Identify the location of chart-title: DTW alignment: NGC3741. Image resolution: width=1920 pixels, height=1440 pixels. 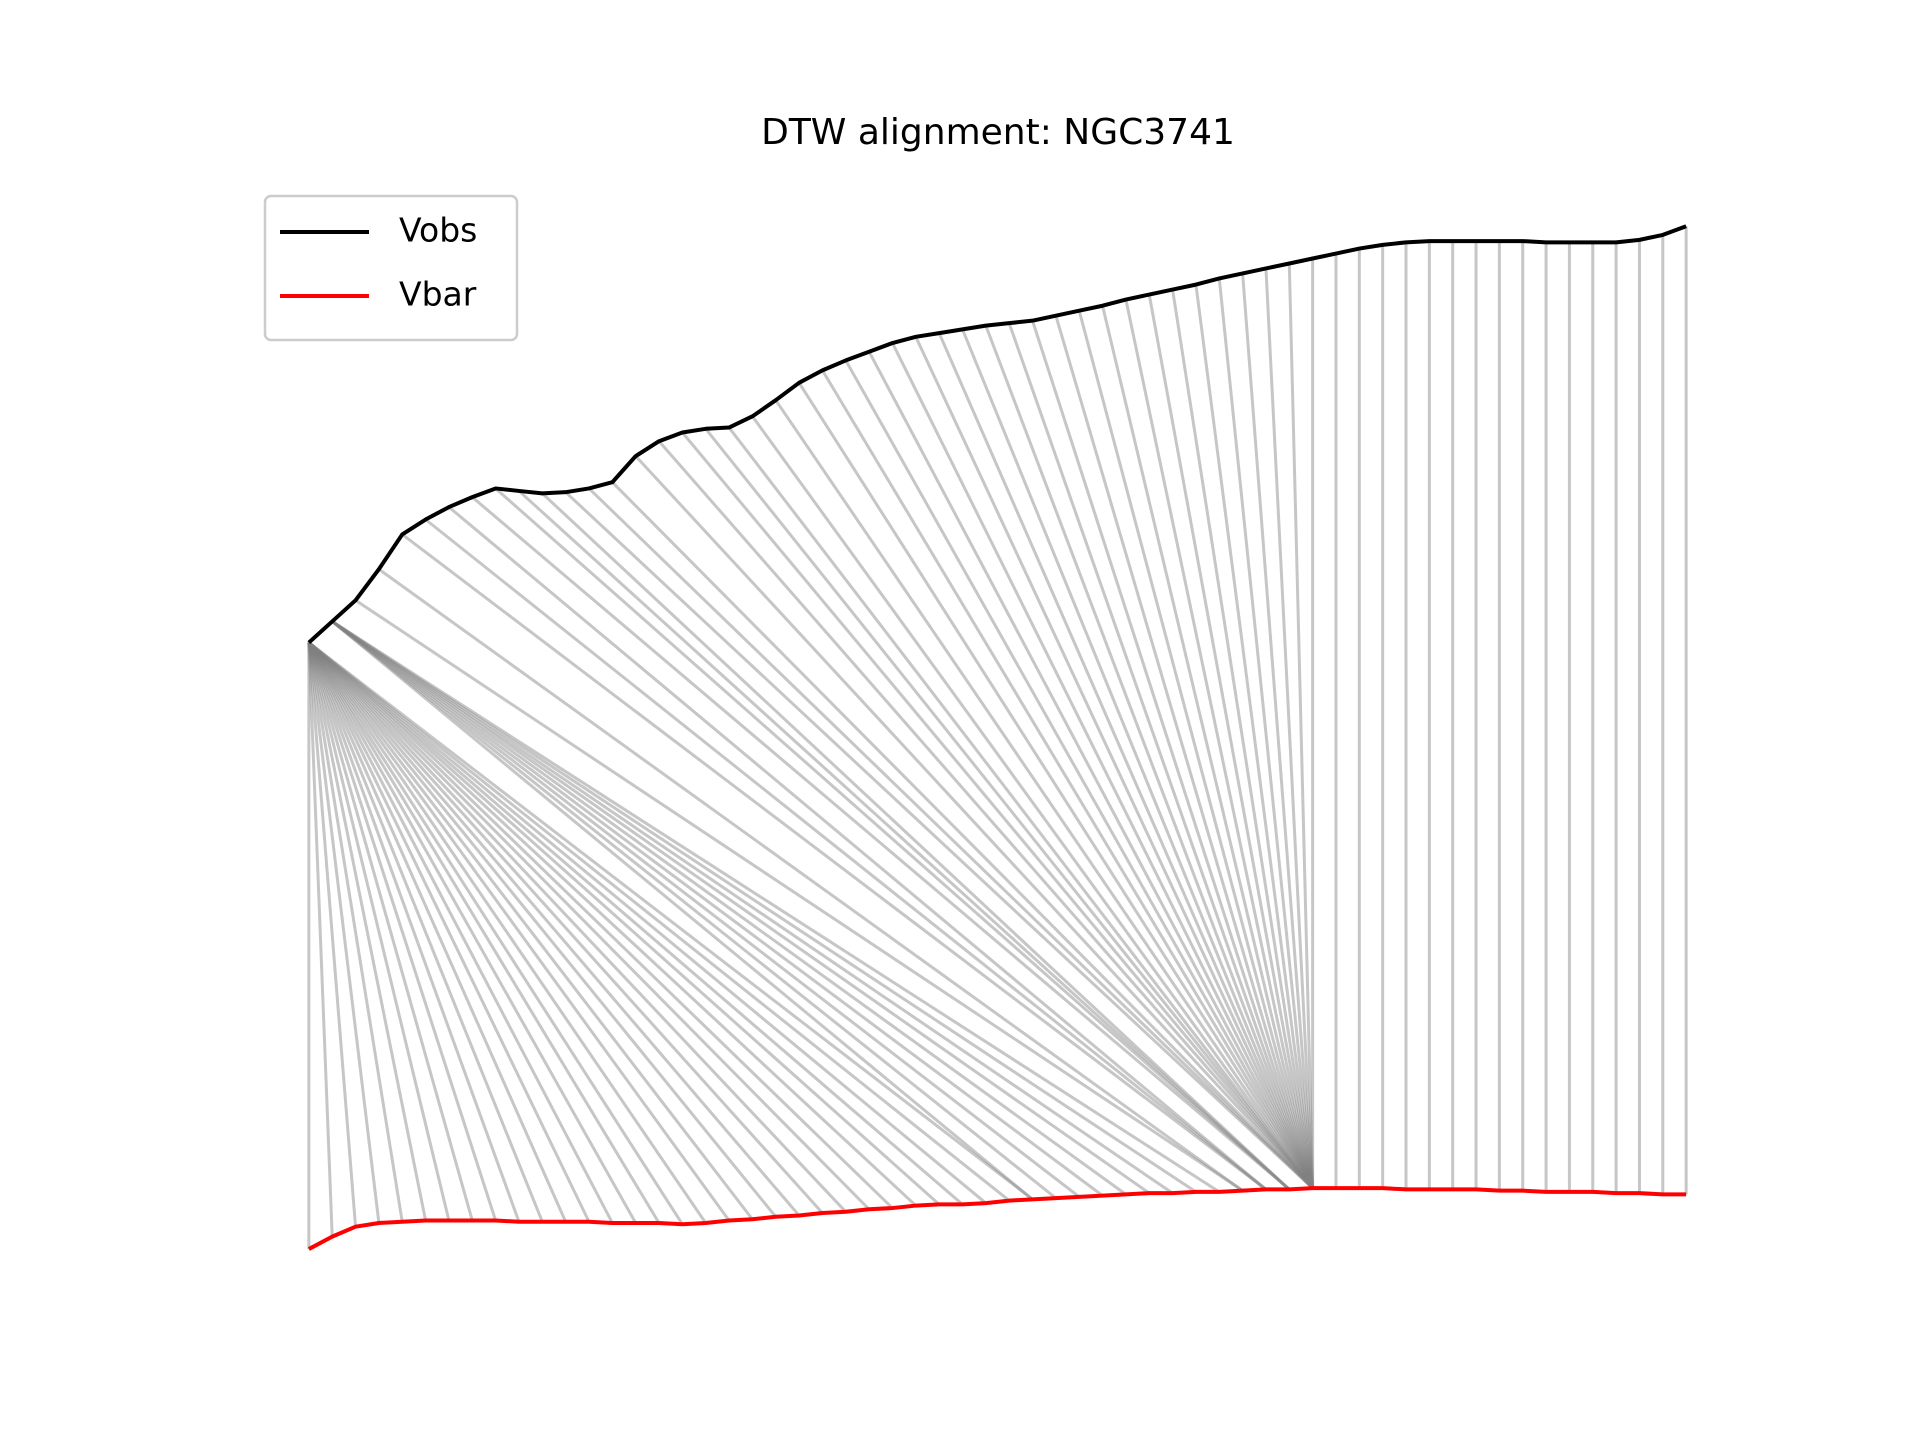
(998, 132).